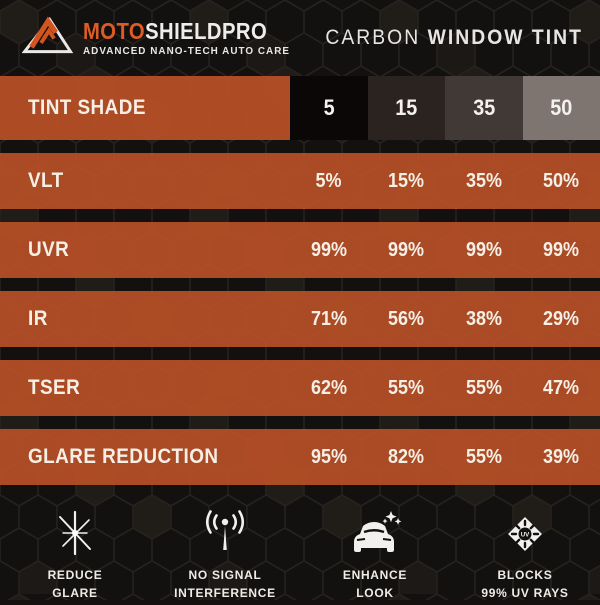 The height and width of the screenshot is (605, 600). What do you see at coordinates (206, 31) in the screenshot?
I see `brand-name-shieldpro: SHIELDPRO` at bounding box center [206, 31].